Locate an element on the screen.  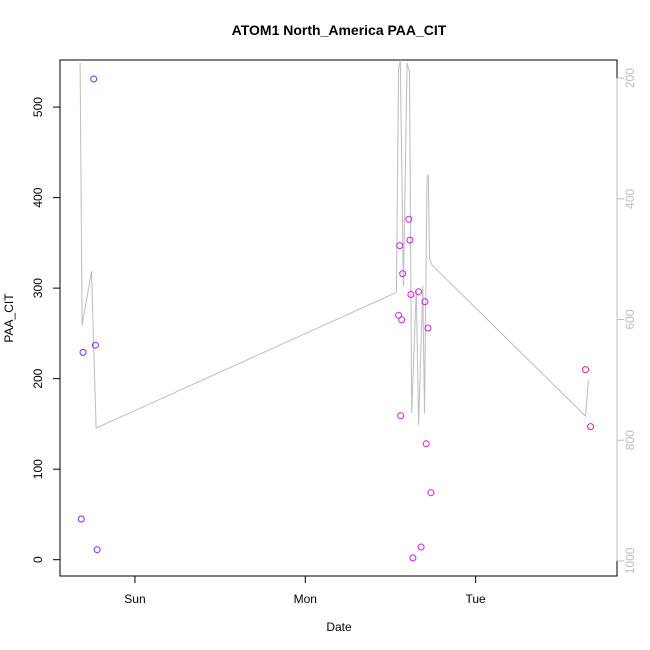
y-tick-label: 400 is located at coordinates (38, 197).